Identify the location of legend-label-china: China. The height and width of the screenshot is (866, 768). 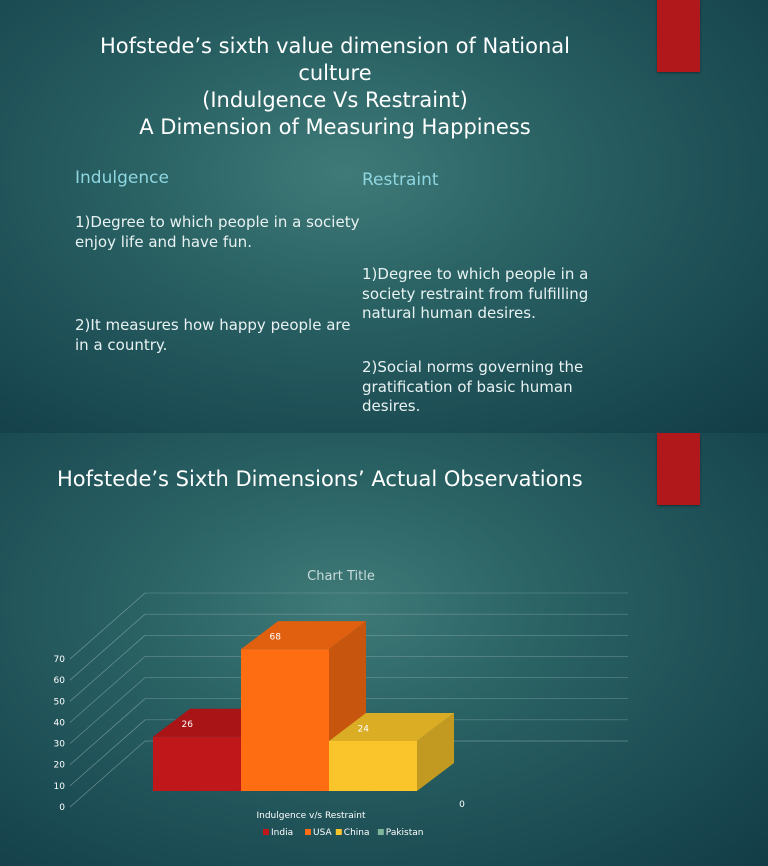
(357, 833).